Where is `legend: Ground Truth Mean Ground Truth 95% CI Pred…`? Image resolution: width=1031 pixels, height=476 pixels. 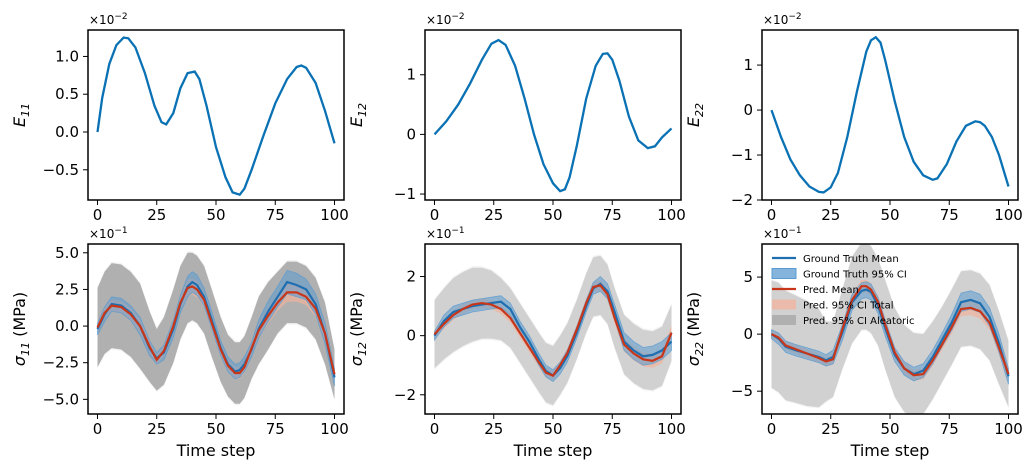 legend: Ground Truth Mean Ground Truth 95% CI Pred… is located at coordinates (842, 290).